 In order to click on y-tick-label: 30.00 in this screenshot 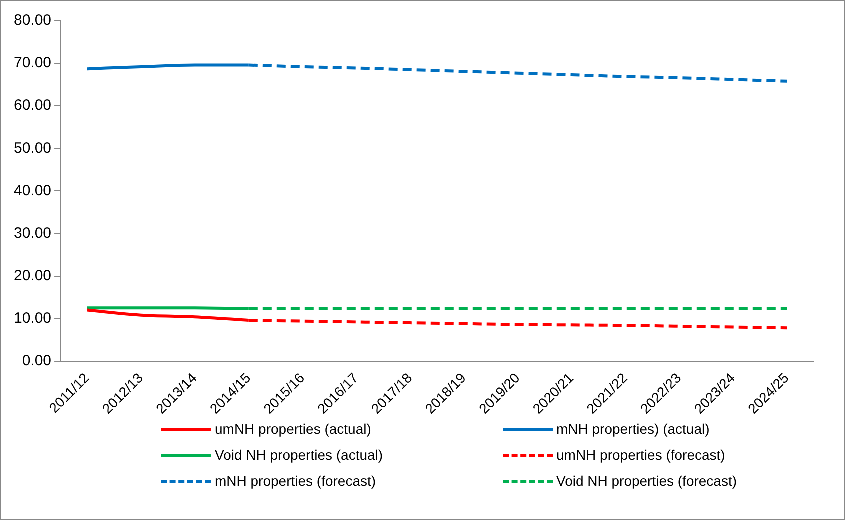, I will do `click(33, 233)`.